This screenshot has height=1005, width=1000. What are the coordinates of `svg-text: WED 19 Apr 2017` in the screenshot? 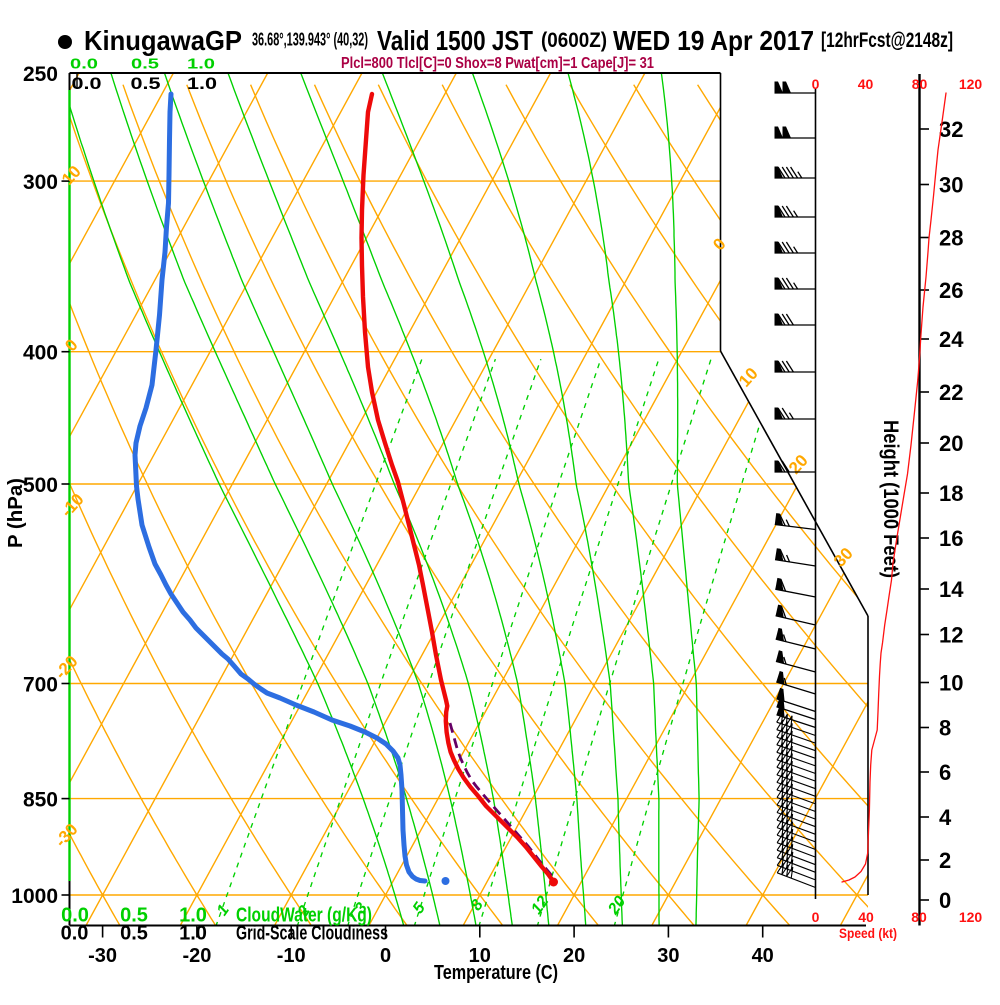 It's located at (713, 40).